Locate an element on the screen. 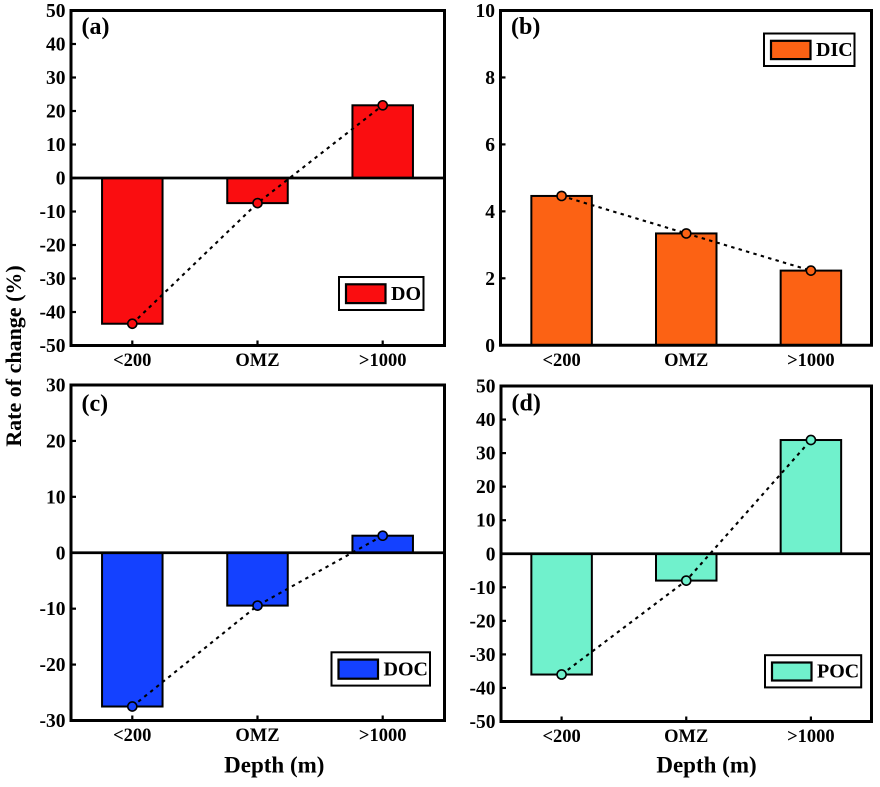 This screenshot has height=787, width=880. svg-text: (c) is located at coordinates (95, 404).